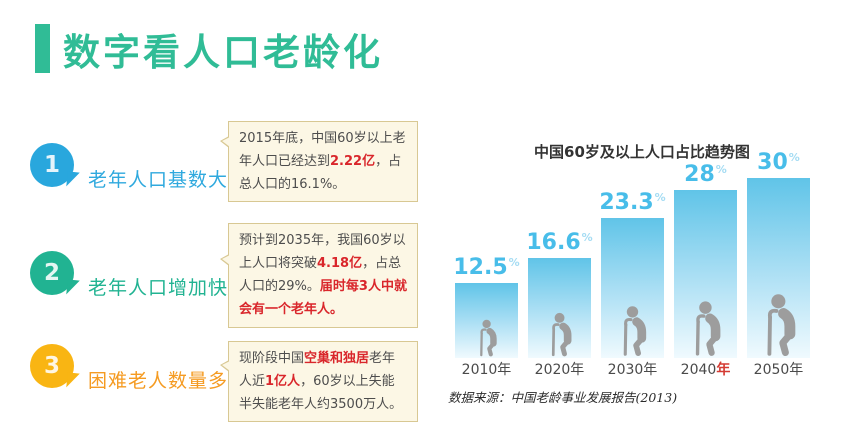 The height and width of the screenshot is (423, 850). Describe the element at coordinates (642, 152) in the screenshot. I see `chart-title: 中国60岁及以上人口占比趋势图` at that location.